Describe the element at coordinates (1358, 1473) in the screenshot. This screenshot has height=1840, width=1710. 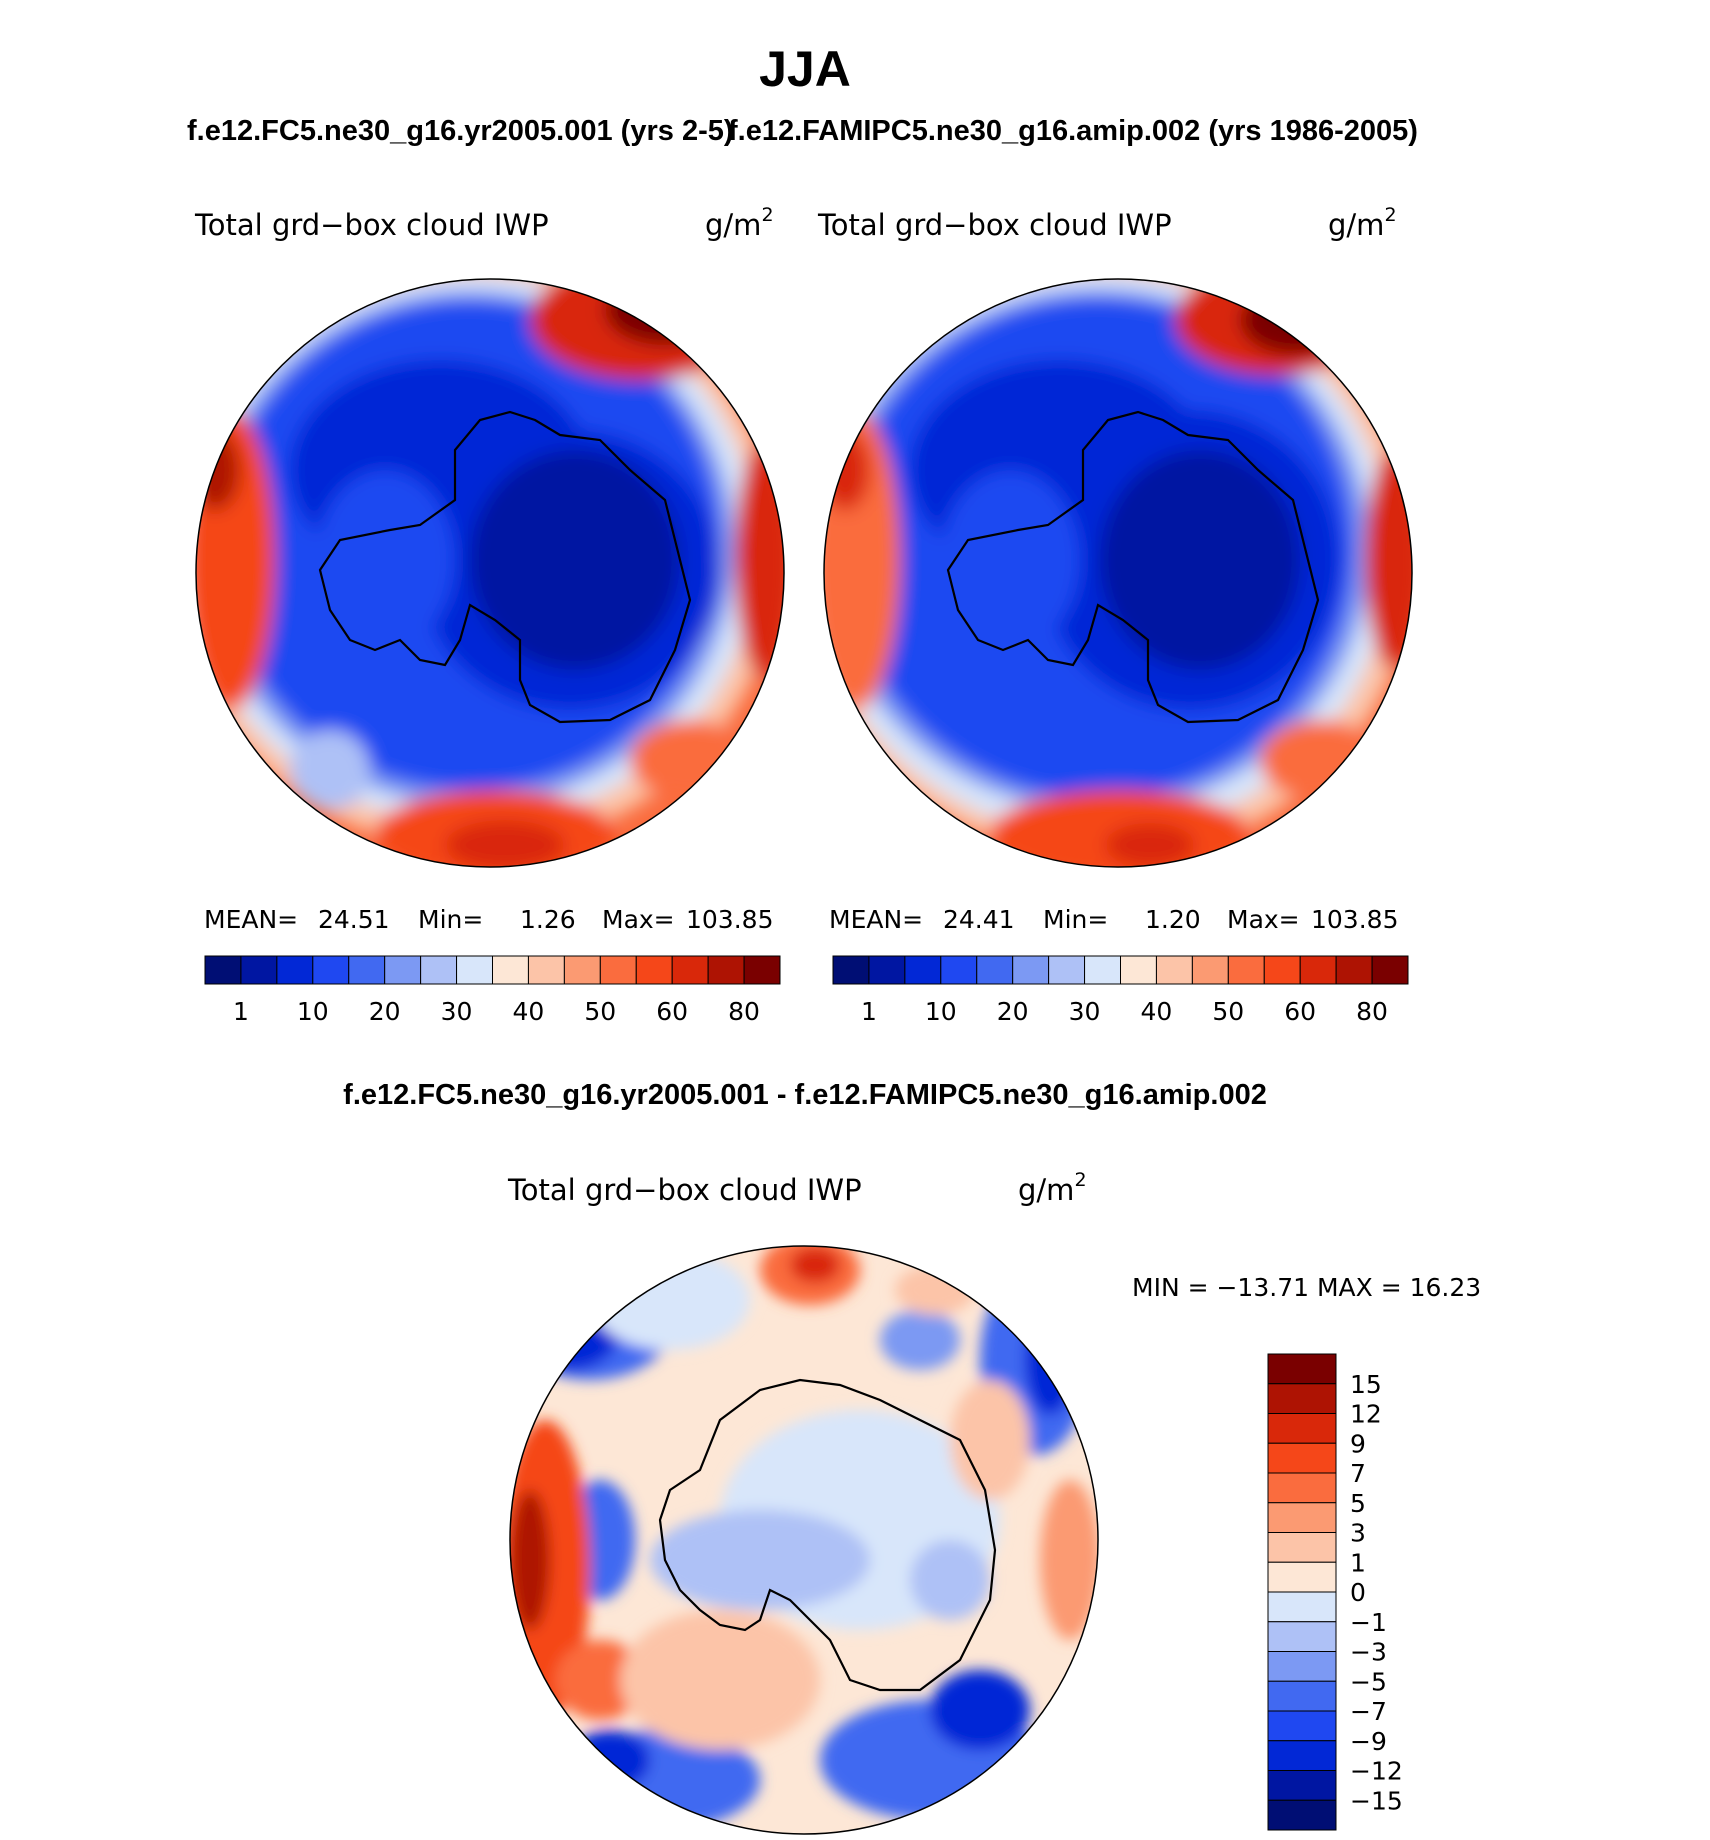
I see `diff-colorbar-tick-label: 7` at that location.